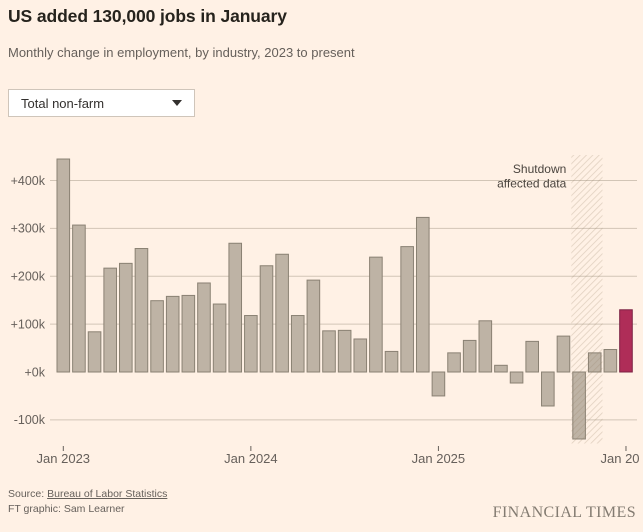 This screenshot has width=643, height=532. Describe the element at coordinates (63, 103) in the screenshot. I see `industry-dropdown-value: Total non-farm` at that location.